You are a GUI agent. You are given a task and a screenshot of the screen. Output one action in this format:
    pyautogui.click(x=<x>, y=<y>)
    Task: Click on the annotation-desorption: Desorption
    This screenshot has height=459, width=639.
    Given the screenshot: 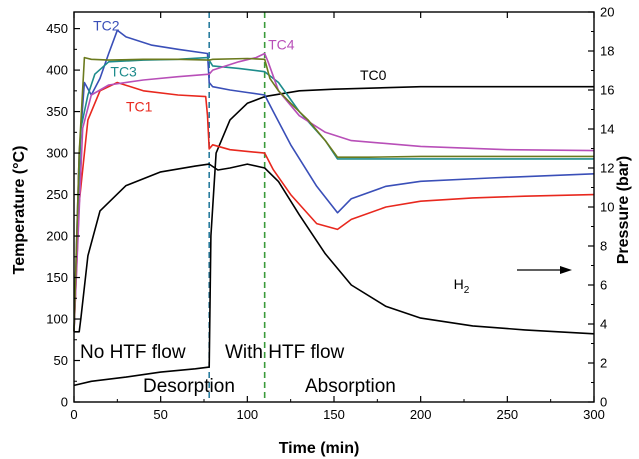 What is the action you would take?
    pyautogui.click(x=189, y=386)
    